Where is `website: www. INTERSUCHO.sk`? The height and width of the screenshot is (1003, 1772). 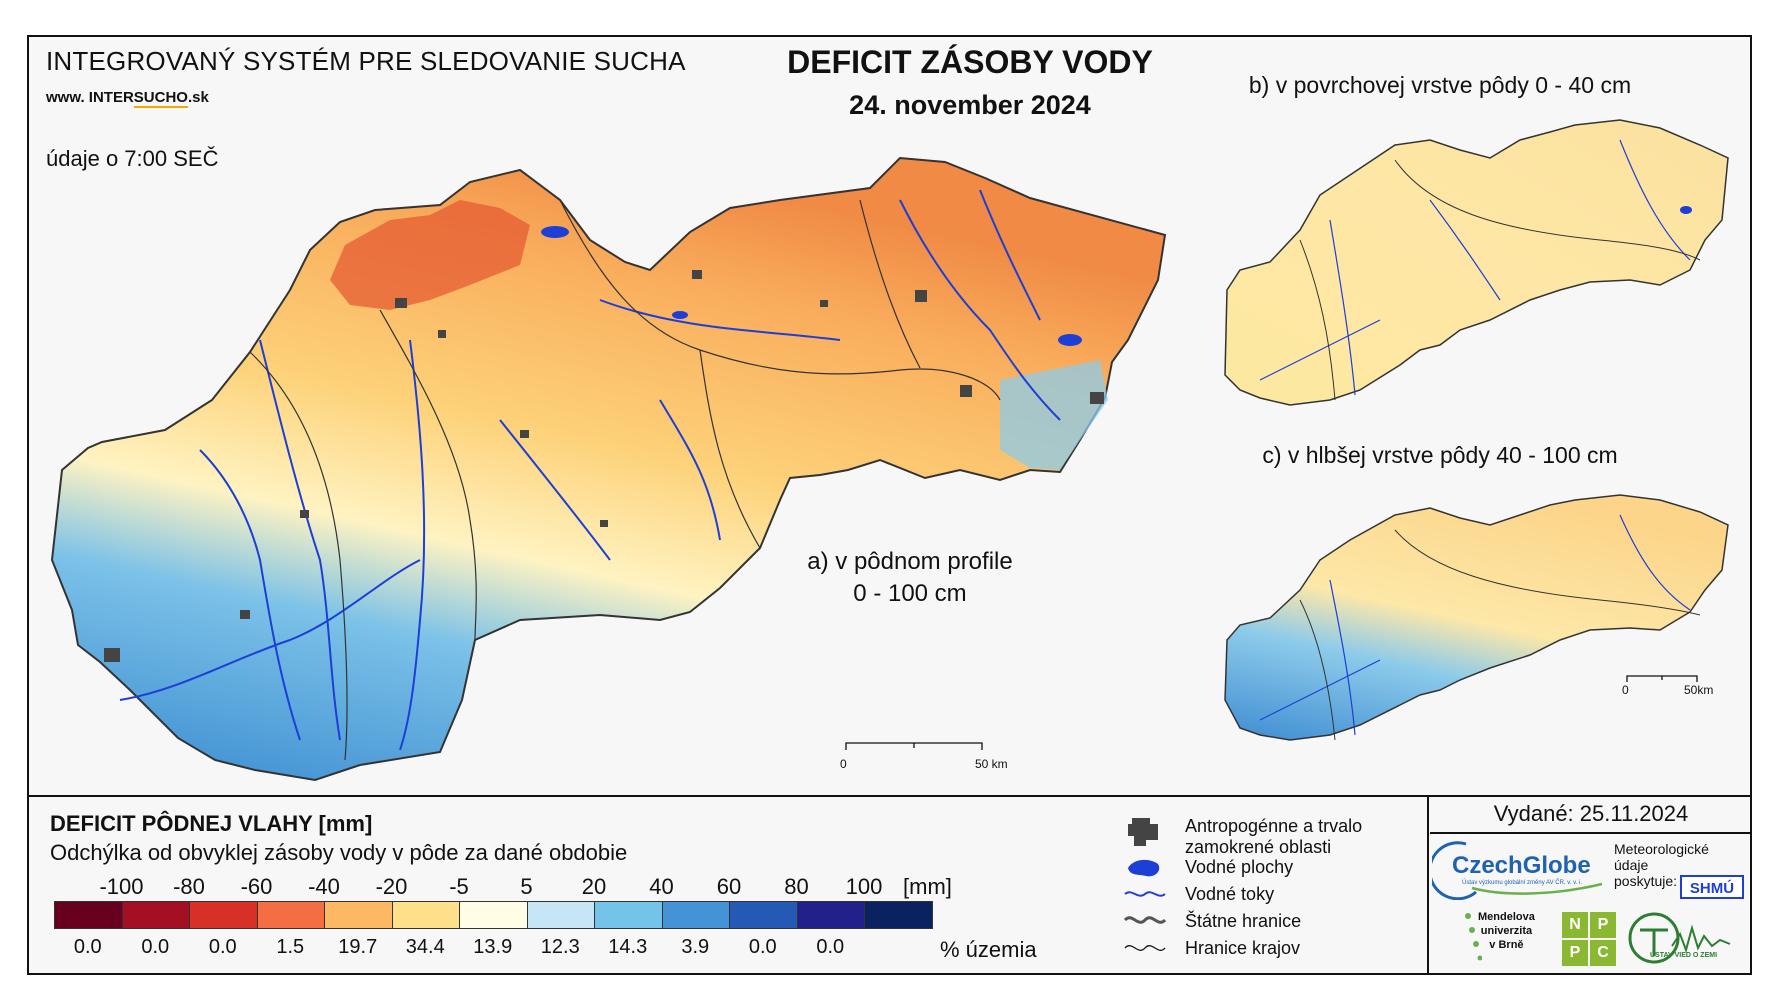 website: www. INTERSUCHO.sk is located at coordinates (127, 98).